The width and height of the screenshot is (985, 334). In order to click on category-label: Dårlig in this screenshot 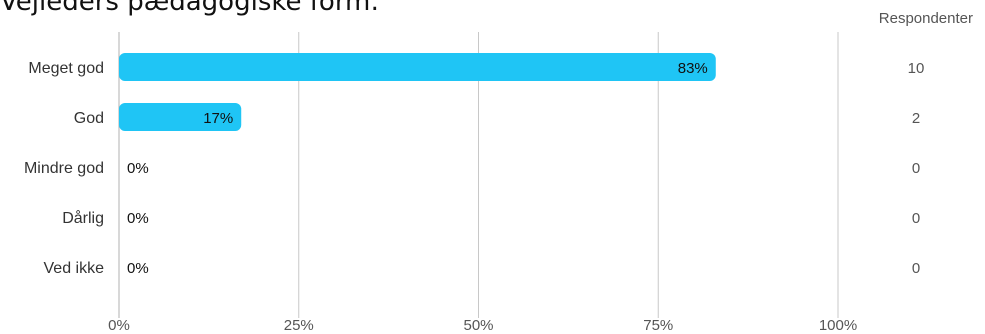, I will do `click(83, 218)`.